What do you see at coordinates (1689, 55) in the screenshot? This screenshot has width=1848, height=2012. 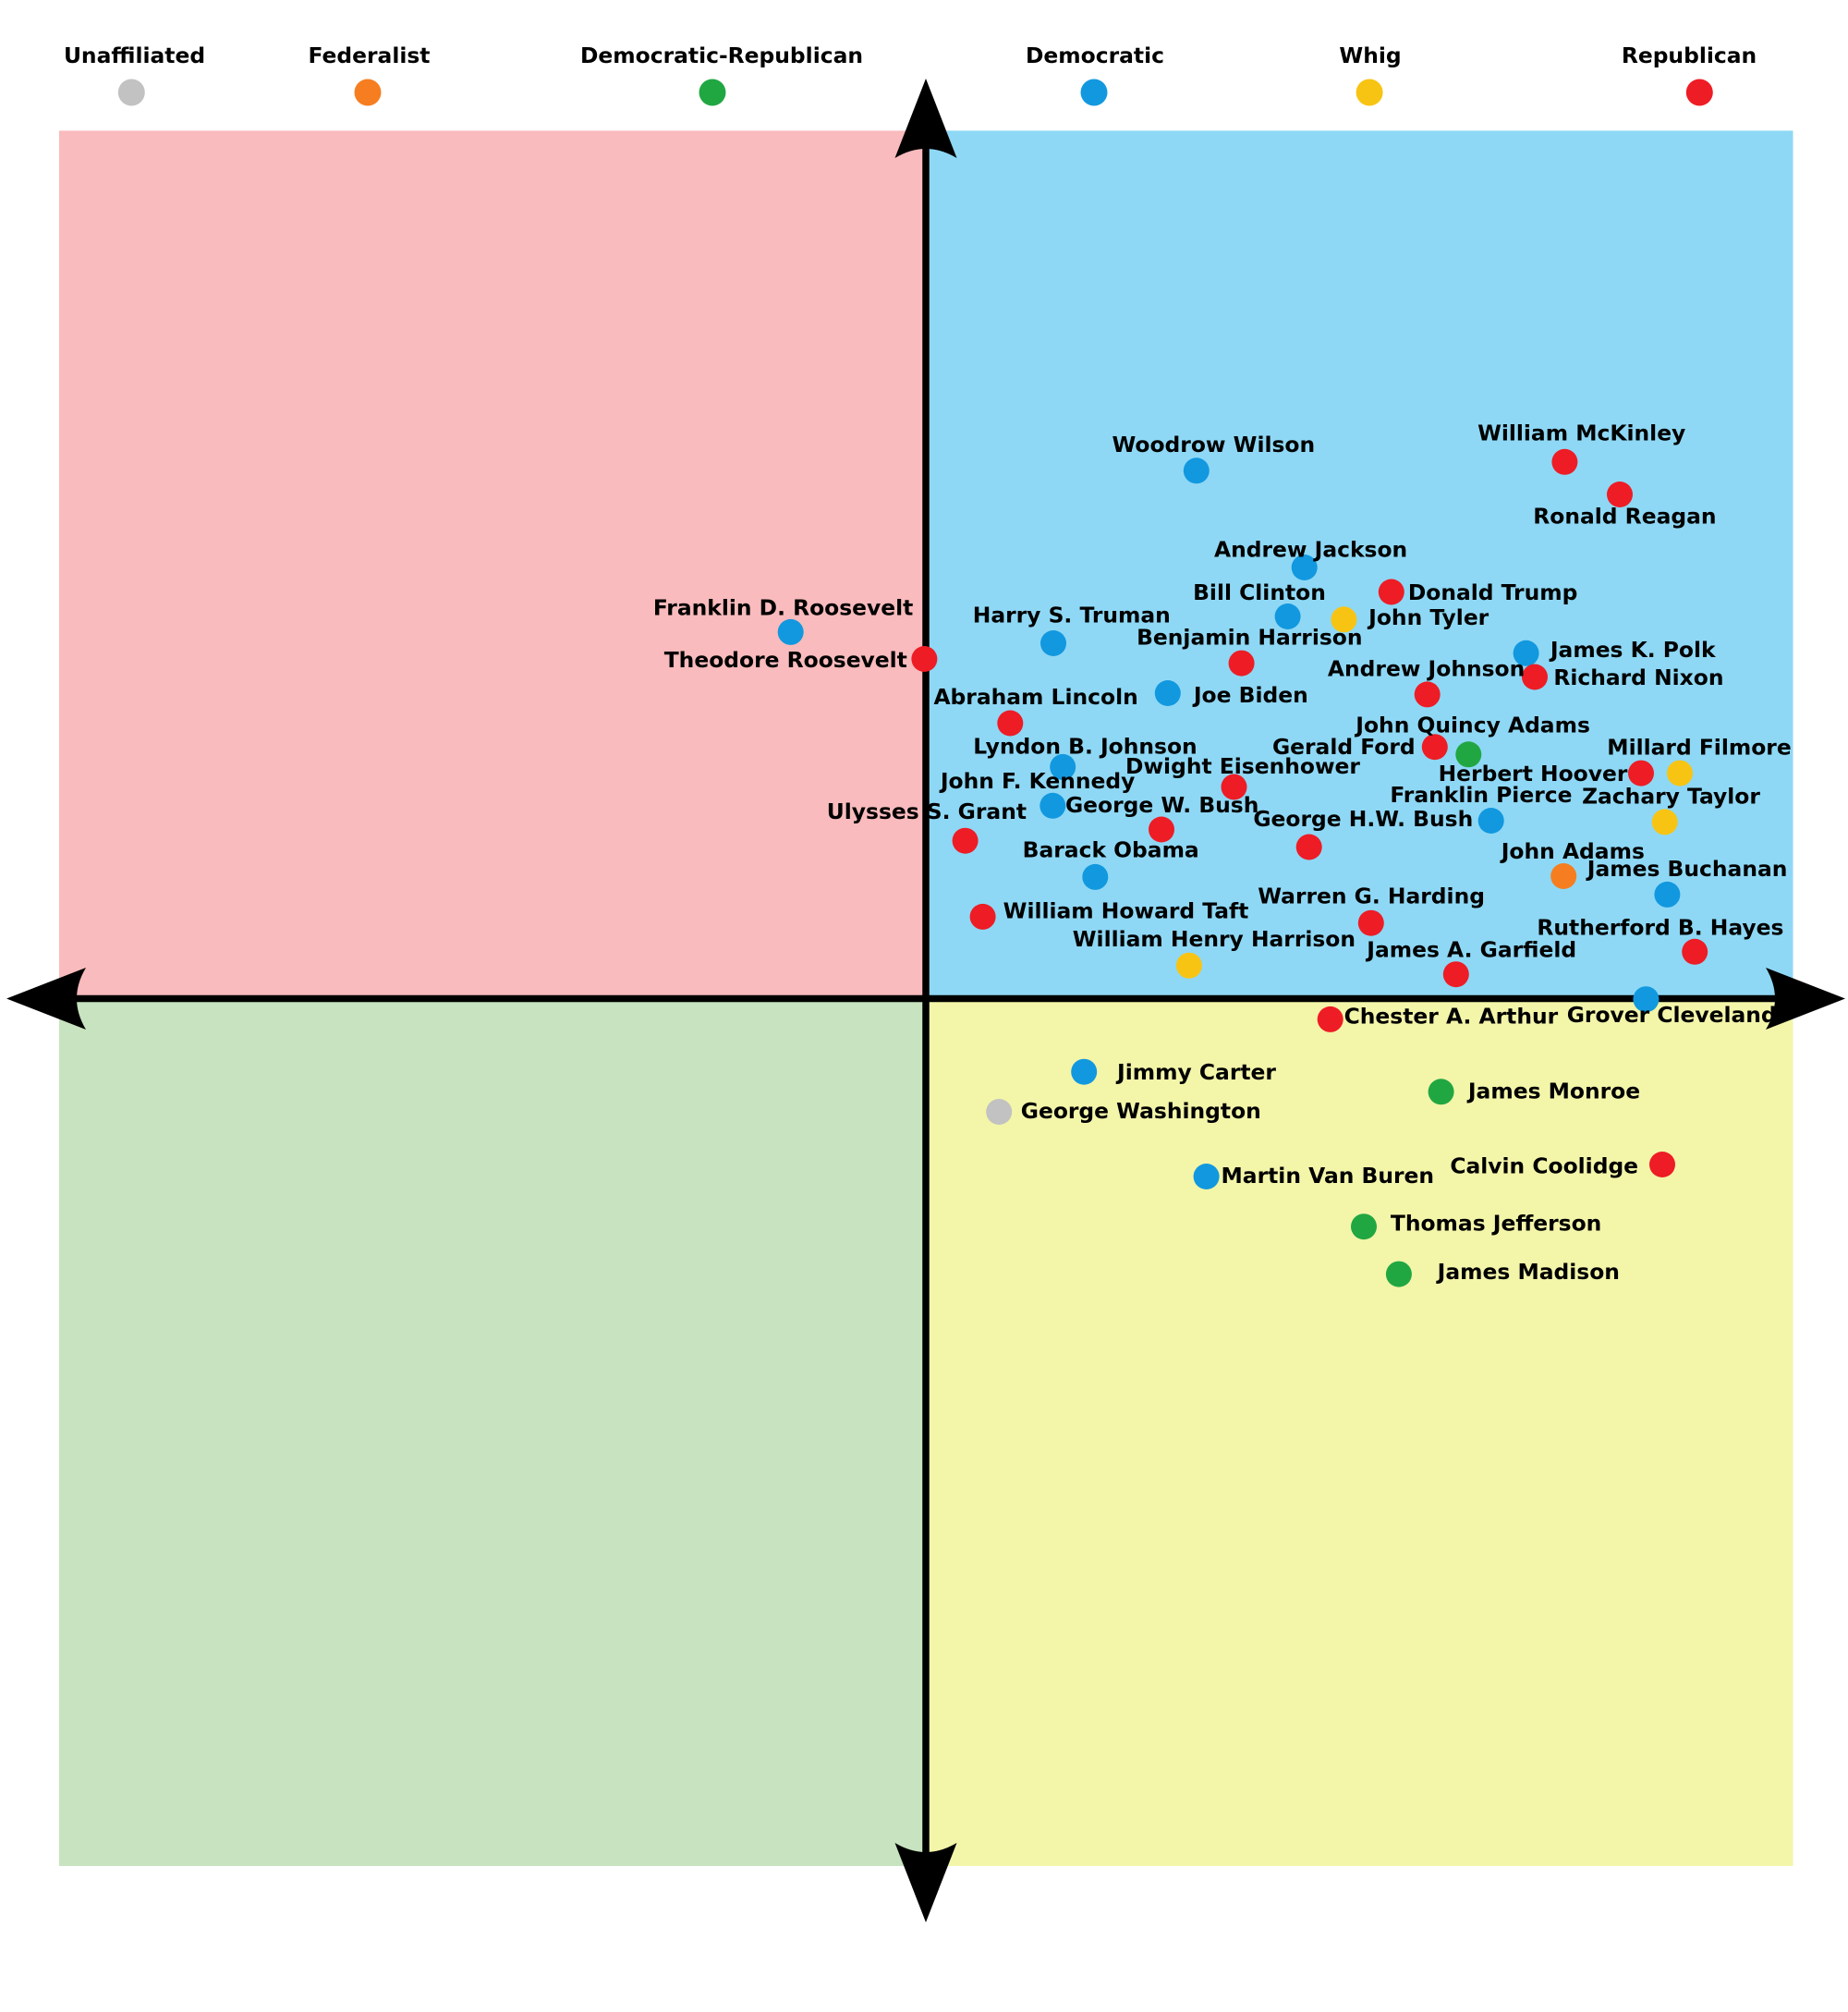 I see `svg-text: Republican` at bounding box center [1689, 55].